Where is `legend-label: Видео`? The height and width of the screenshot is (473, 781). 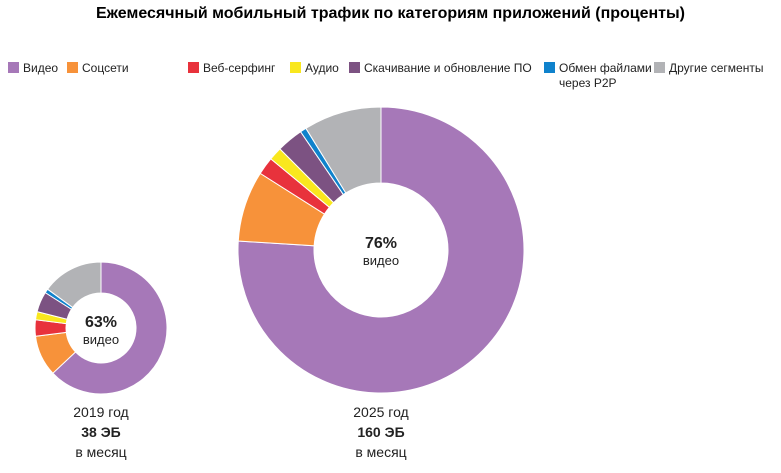
legend-label: Видео is located at coordinates (41, 68).